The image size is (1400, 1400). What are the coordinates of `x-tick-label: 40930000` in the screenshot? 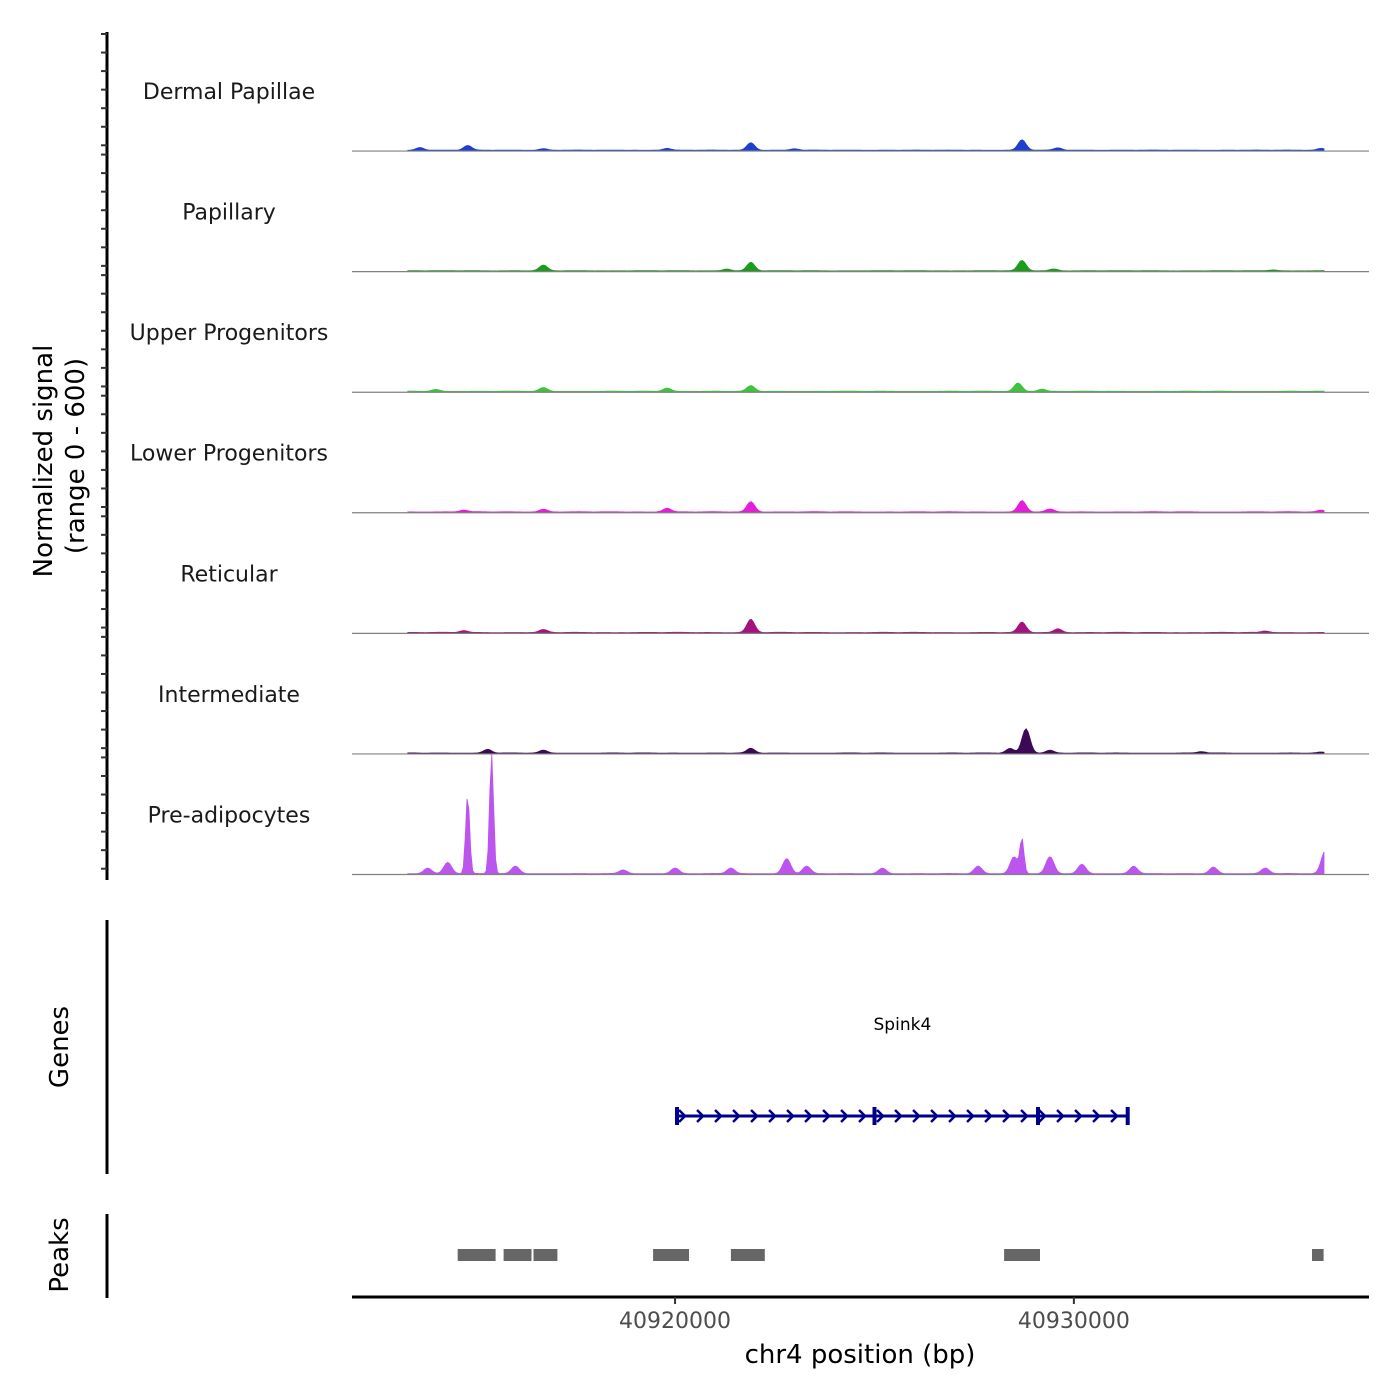 It's located at (1074, 1321).